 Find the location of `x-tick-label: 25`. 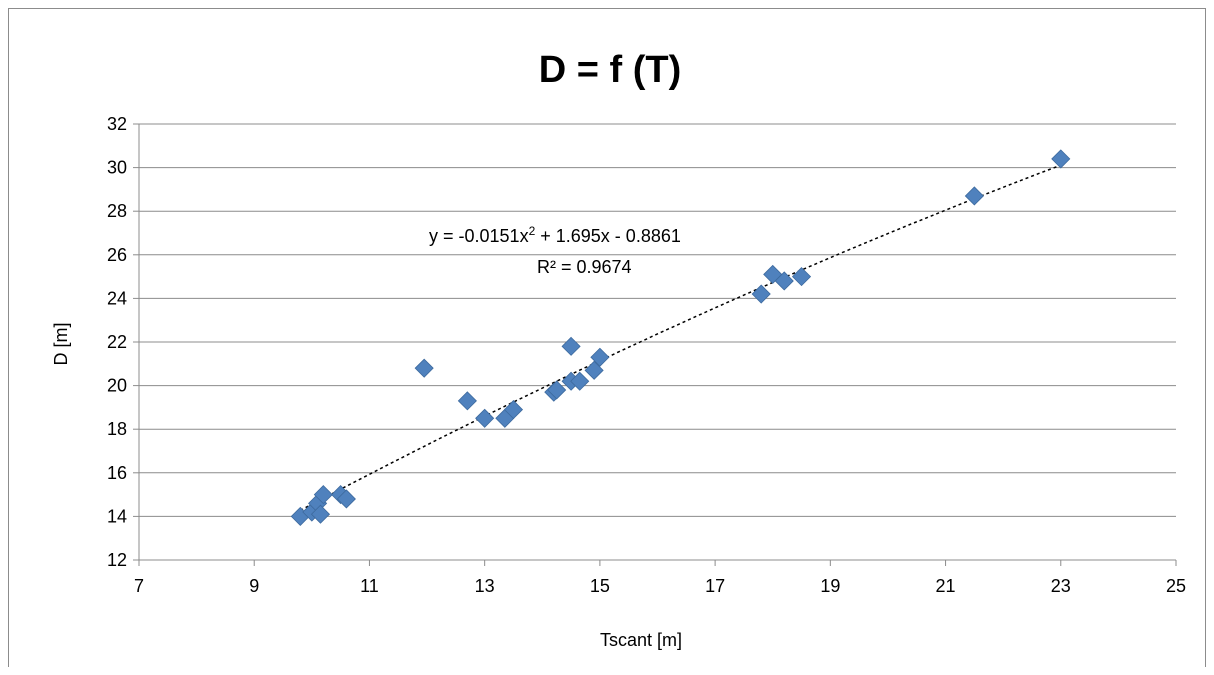

x-tick-label: 25 is located at coordinates (1176, 586).